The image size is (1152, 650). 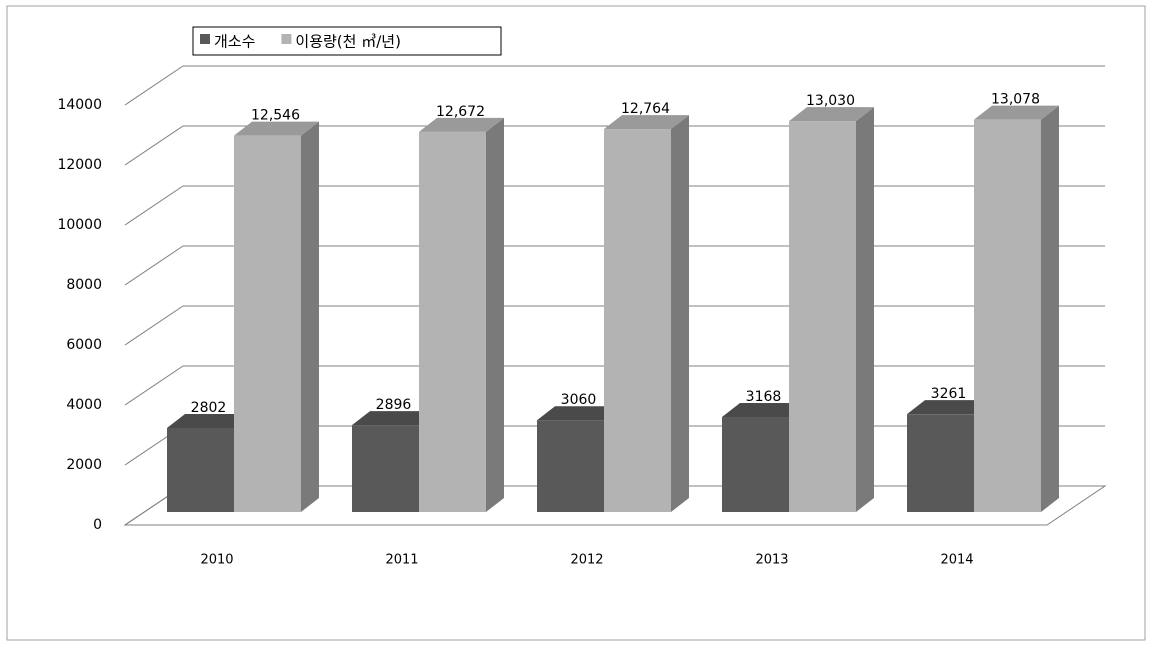 What do you see at coordinates (830, 101) in the screenshot?
I see `data-label: 13,030` at bounding box center [830, 101].